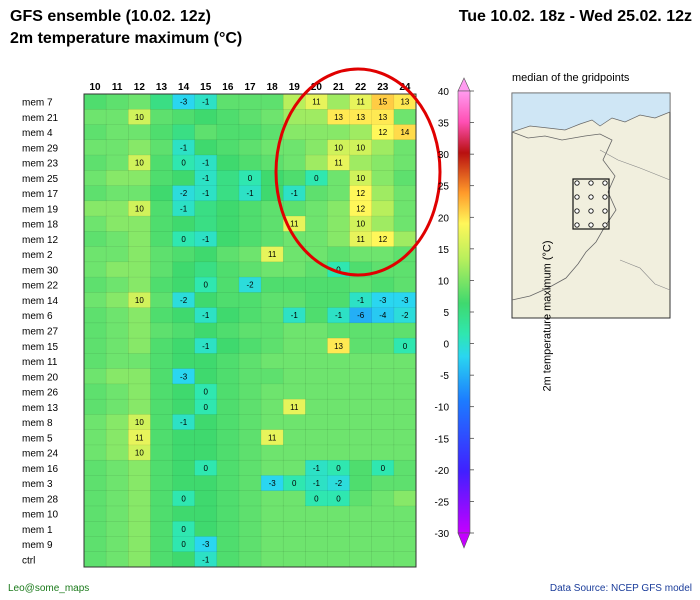  Describe the element at coordinates (40, 469) in the screenshot. I see `y-tick-label: mem 16` at that location.